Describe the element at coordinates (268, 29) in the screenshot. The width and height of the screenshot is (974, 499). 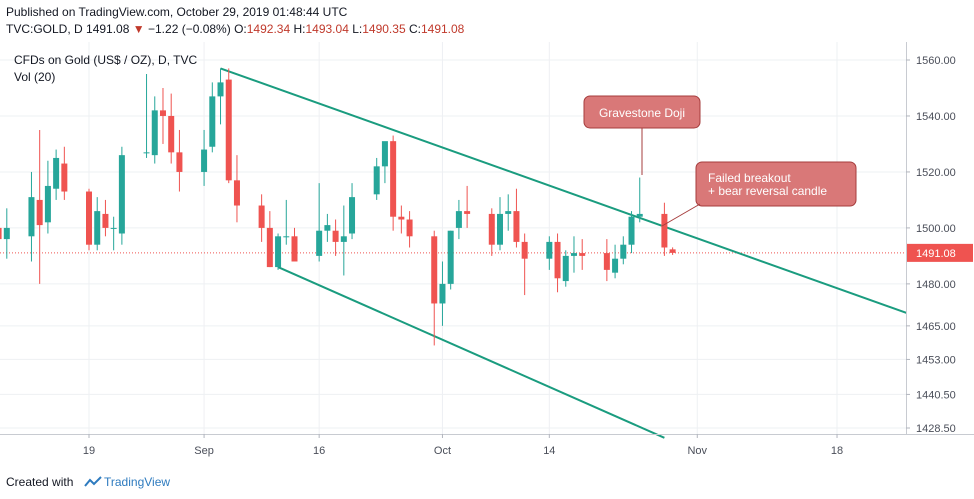
I see `open-value: 1492.34` at that location.